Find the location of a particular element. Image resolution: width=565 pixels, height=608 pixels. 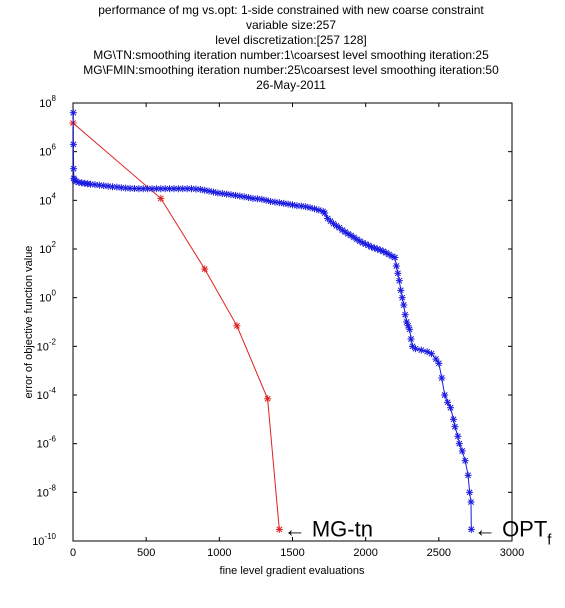

x-tick-label: 1000 is located at coordinates (219, 553).